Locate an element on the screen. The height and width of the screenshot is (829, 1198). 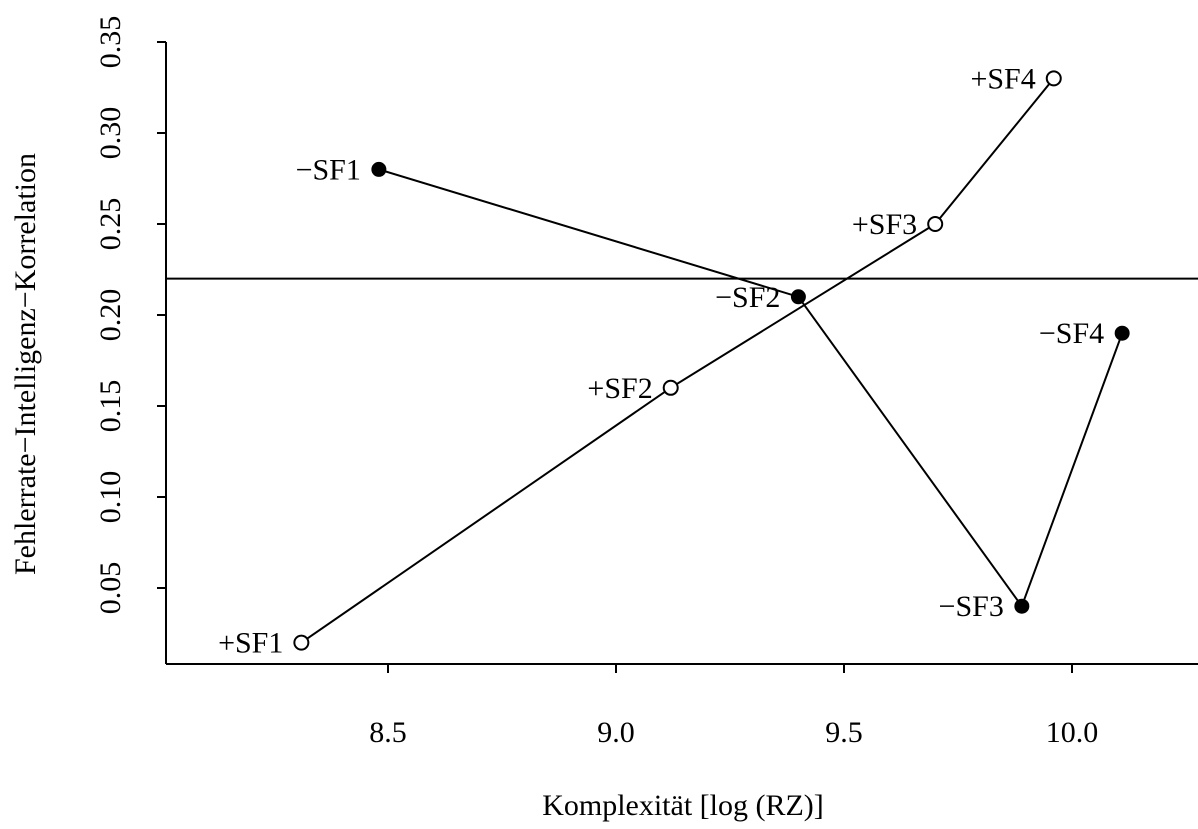
x-tick-label: 10.0 is located at coordinates (1072, 732).